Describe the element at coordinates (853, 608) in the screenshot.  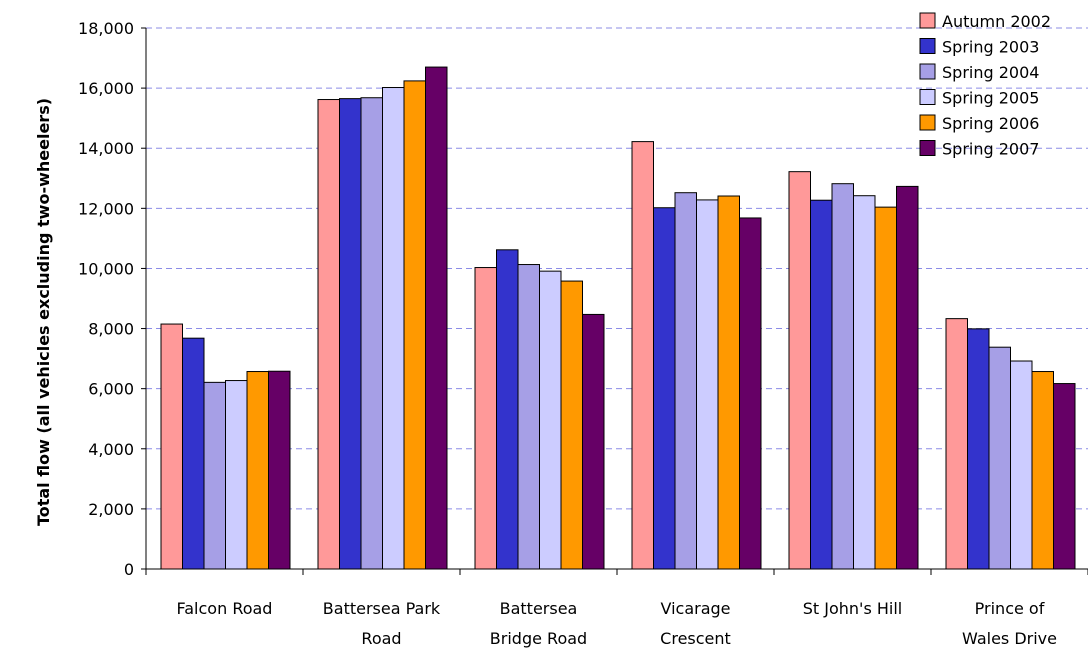
I see `x-category-label: St John's Hill` at that location.